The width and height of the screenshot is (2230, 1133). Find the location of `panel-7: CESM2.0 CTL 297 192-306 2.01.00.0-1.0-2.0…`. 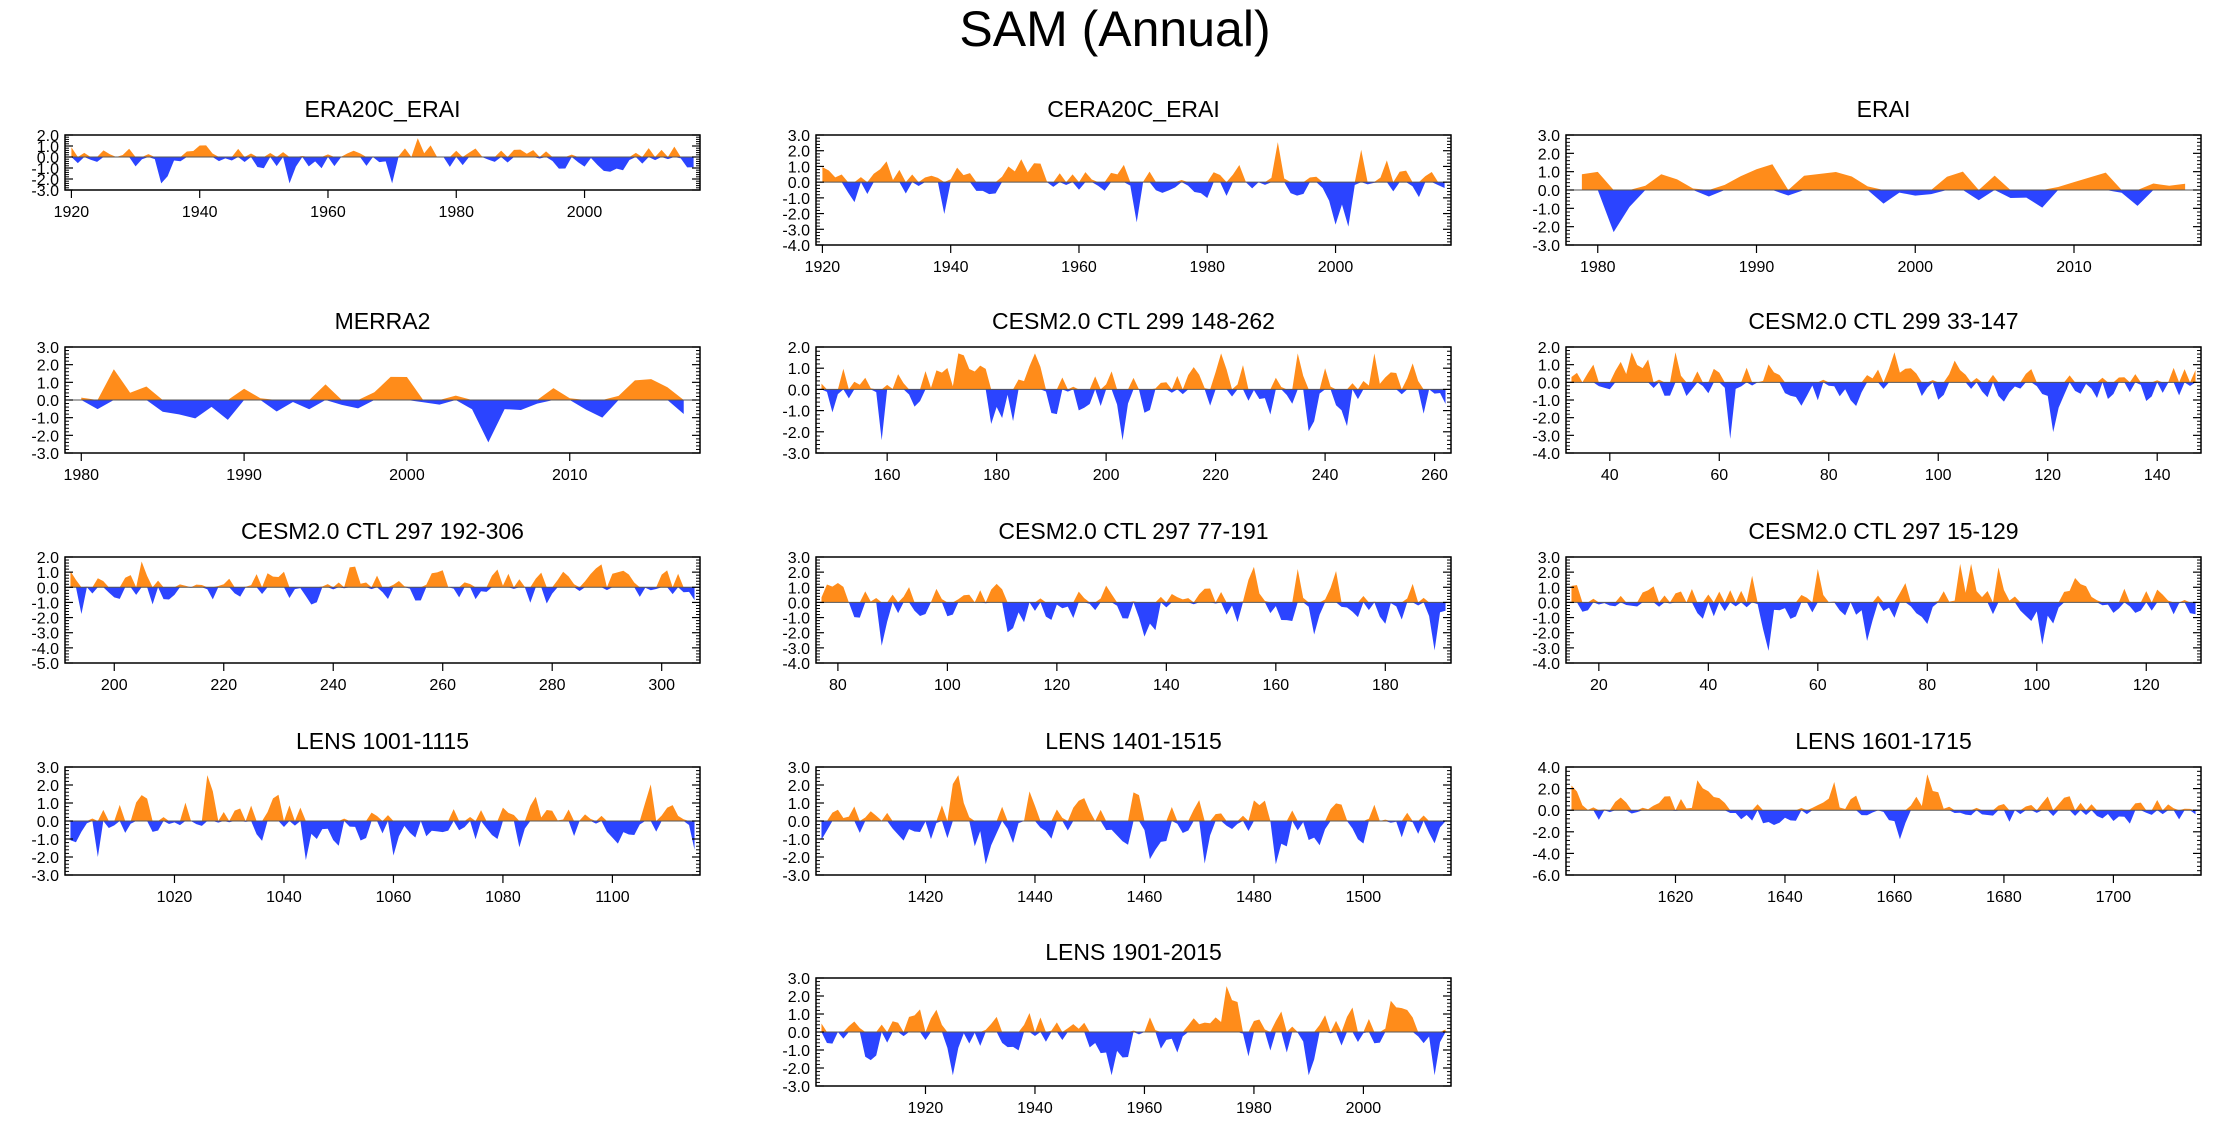

panel-7: CESM2.0 CTL 297 192-306 2.01.00.0-1.0-2.0… is located at coordinates (366, 606).